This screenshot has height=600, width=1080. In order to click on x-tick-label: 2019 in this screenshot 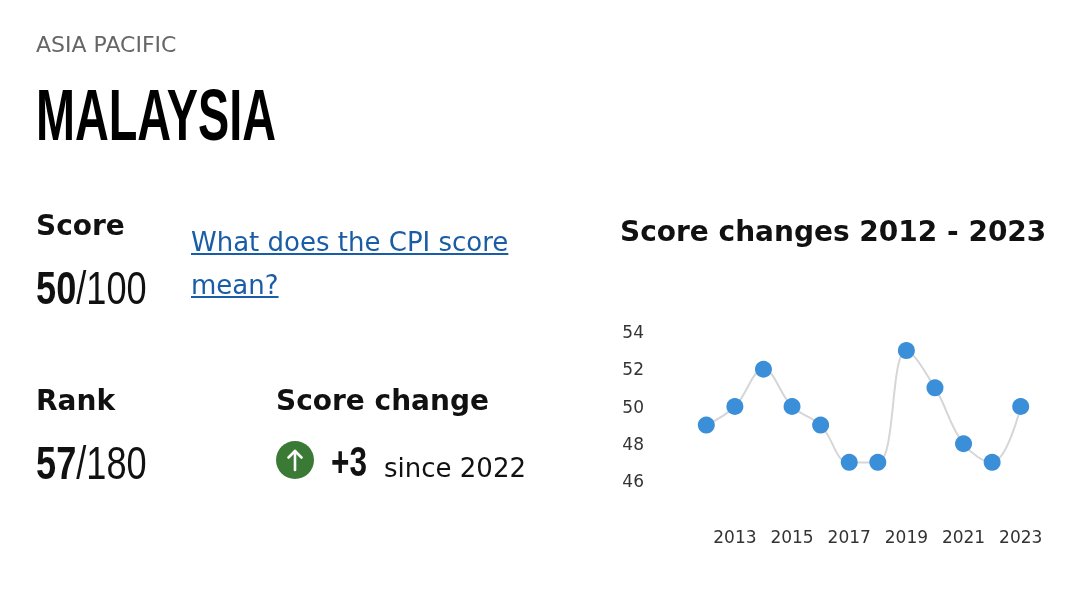, I will do `click(906, 536)`.